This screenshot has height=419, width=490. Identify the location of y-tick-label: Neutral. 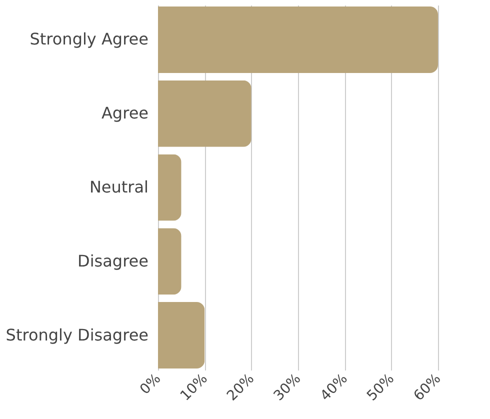
(118, 187).